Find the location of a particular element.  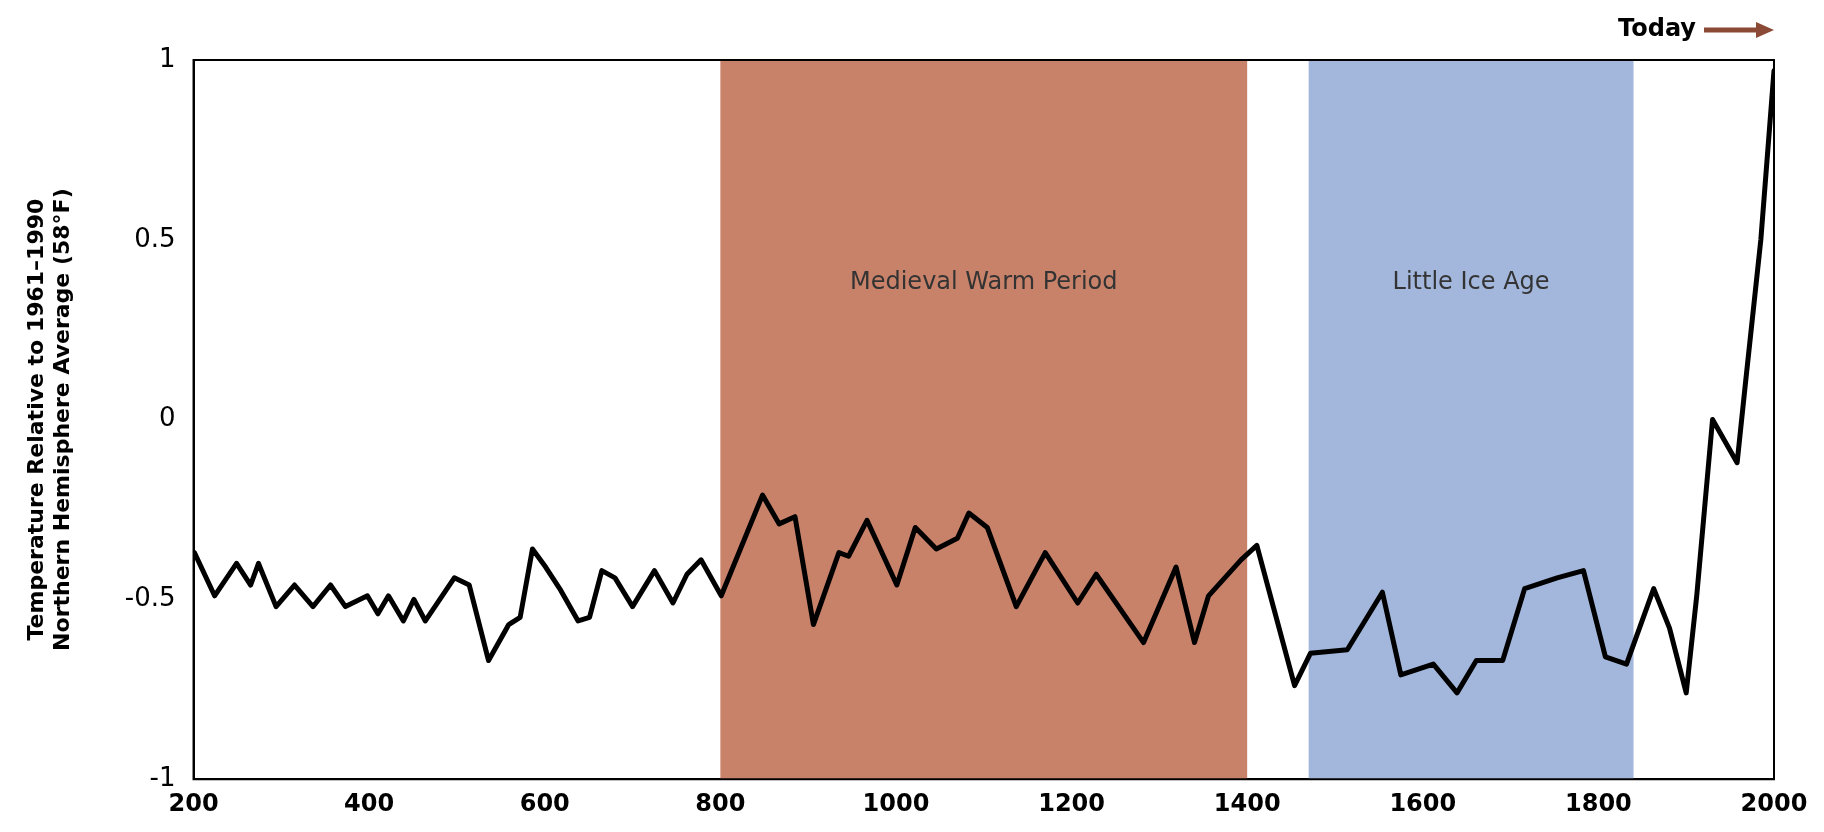

x-tick-label: 2000 is located at coordinates (1774, 802).